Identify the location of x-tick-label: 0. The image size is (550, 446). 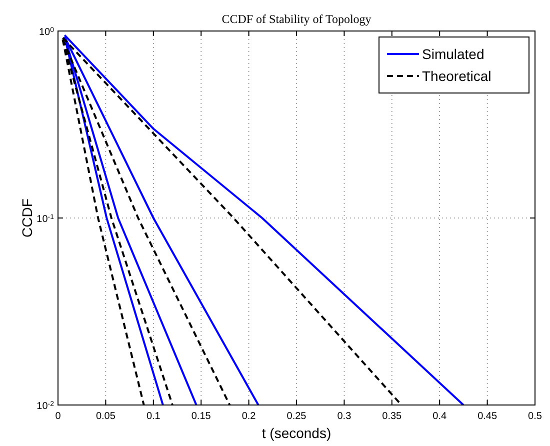
(58, 416).